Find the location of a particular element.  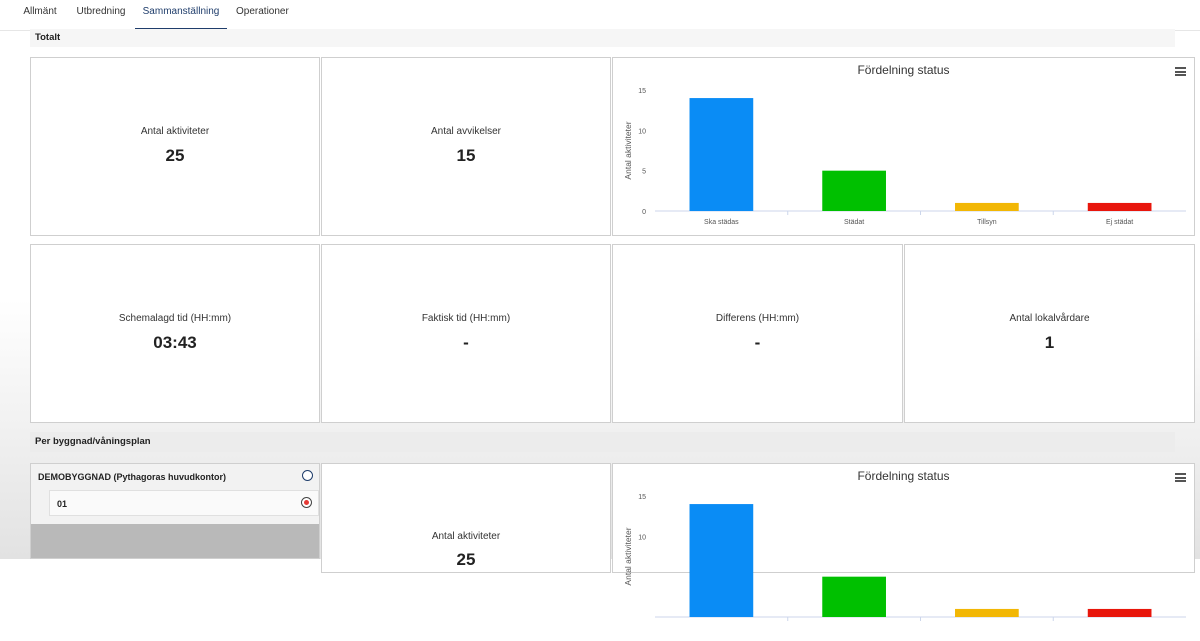

card-antal-aktiviteter: Antal aktiviteter 25 is located at coordinates (175, 146).